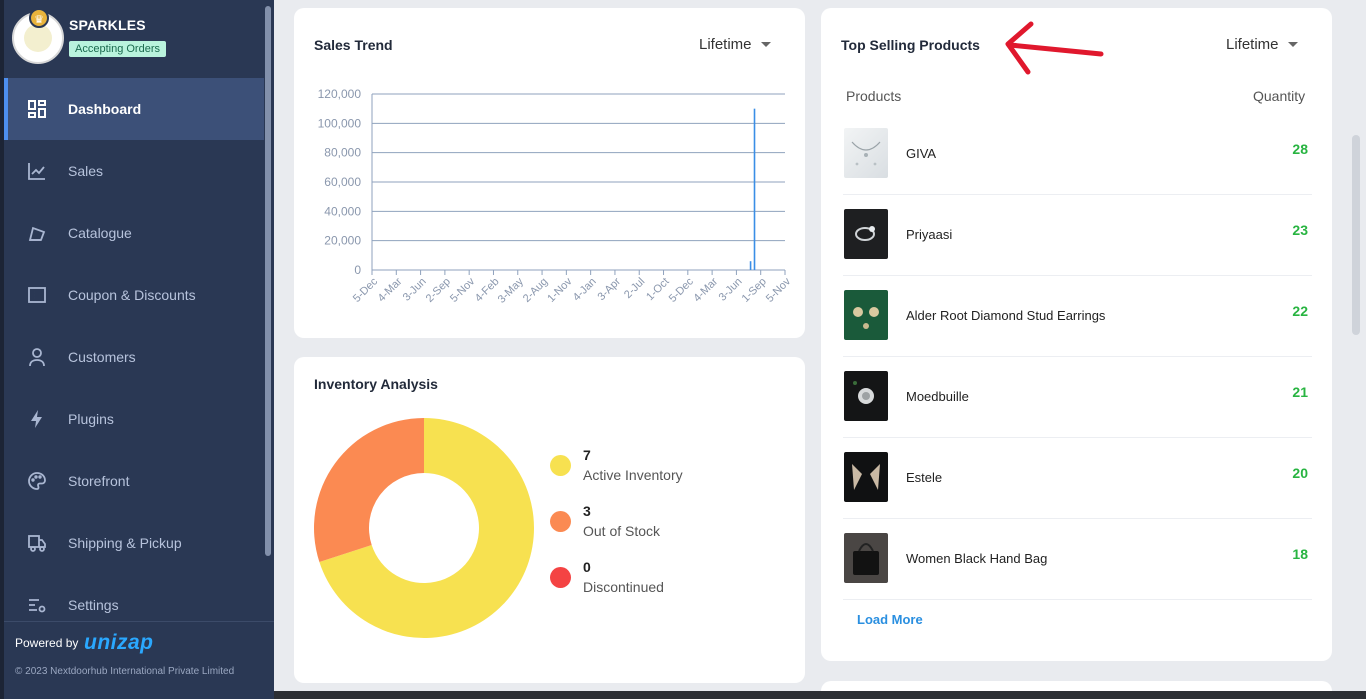  Describe the element at coordinates (1077, 235) in the screenshot. I see `table-row: Priyaasi 23` at that location.